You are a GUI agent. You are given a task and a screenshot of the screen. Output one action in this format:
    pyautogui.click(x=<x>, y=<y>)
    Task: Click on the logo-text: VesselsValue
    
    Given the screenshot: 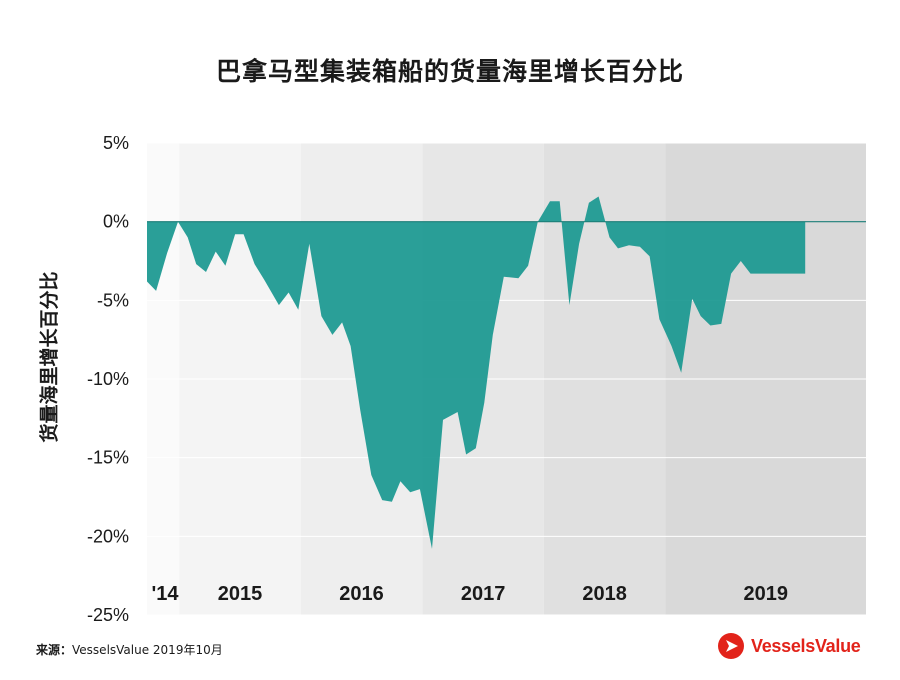 What is the action you would take?
    pyautogui.click(x=806, y=645)
    